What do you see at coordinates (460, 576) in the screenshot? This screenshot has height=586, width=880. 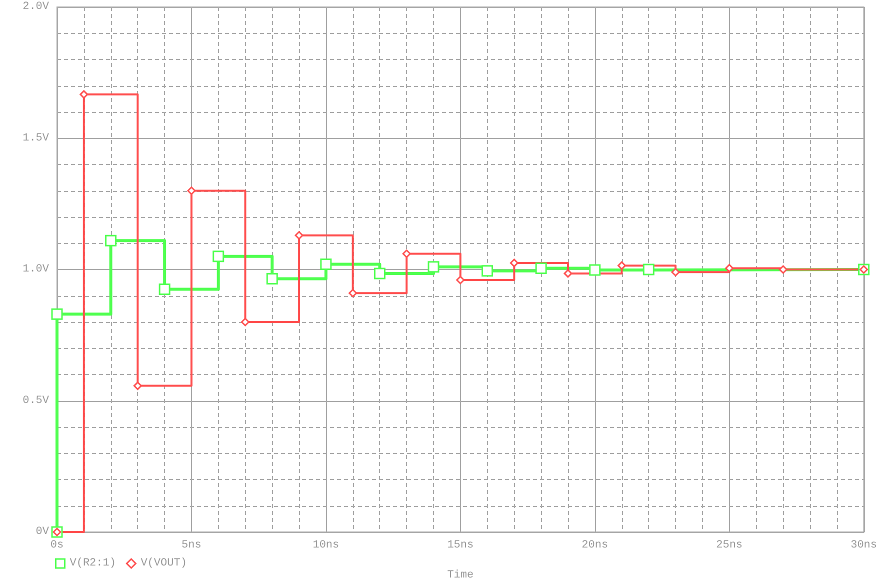 I see `x-axis-title: Time` at bounding box center [460, 576].